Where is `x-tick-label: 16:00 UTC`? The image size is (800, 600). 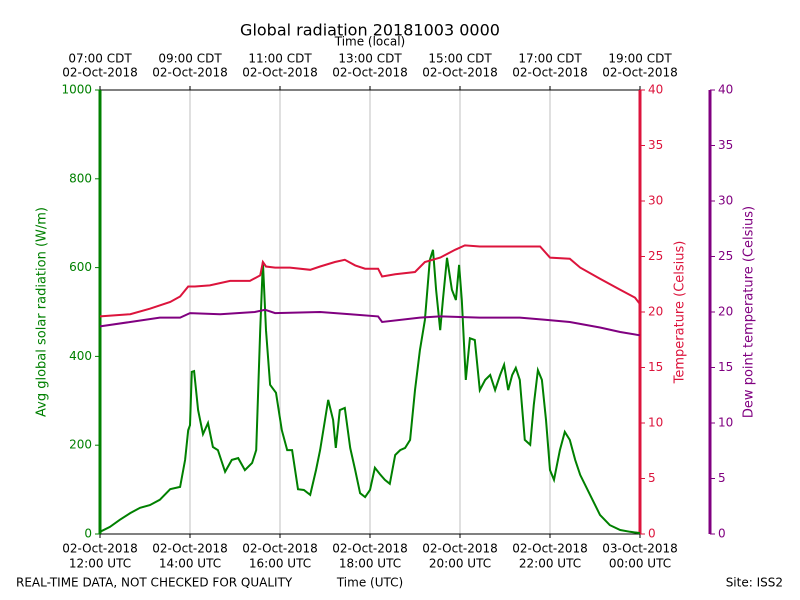
x-tick-label: 16:00 UTC is located at coordinates (280, 564).